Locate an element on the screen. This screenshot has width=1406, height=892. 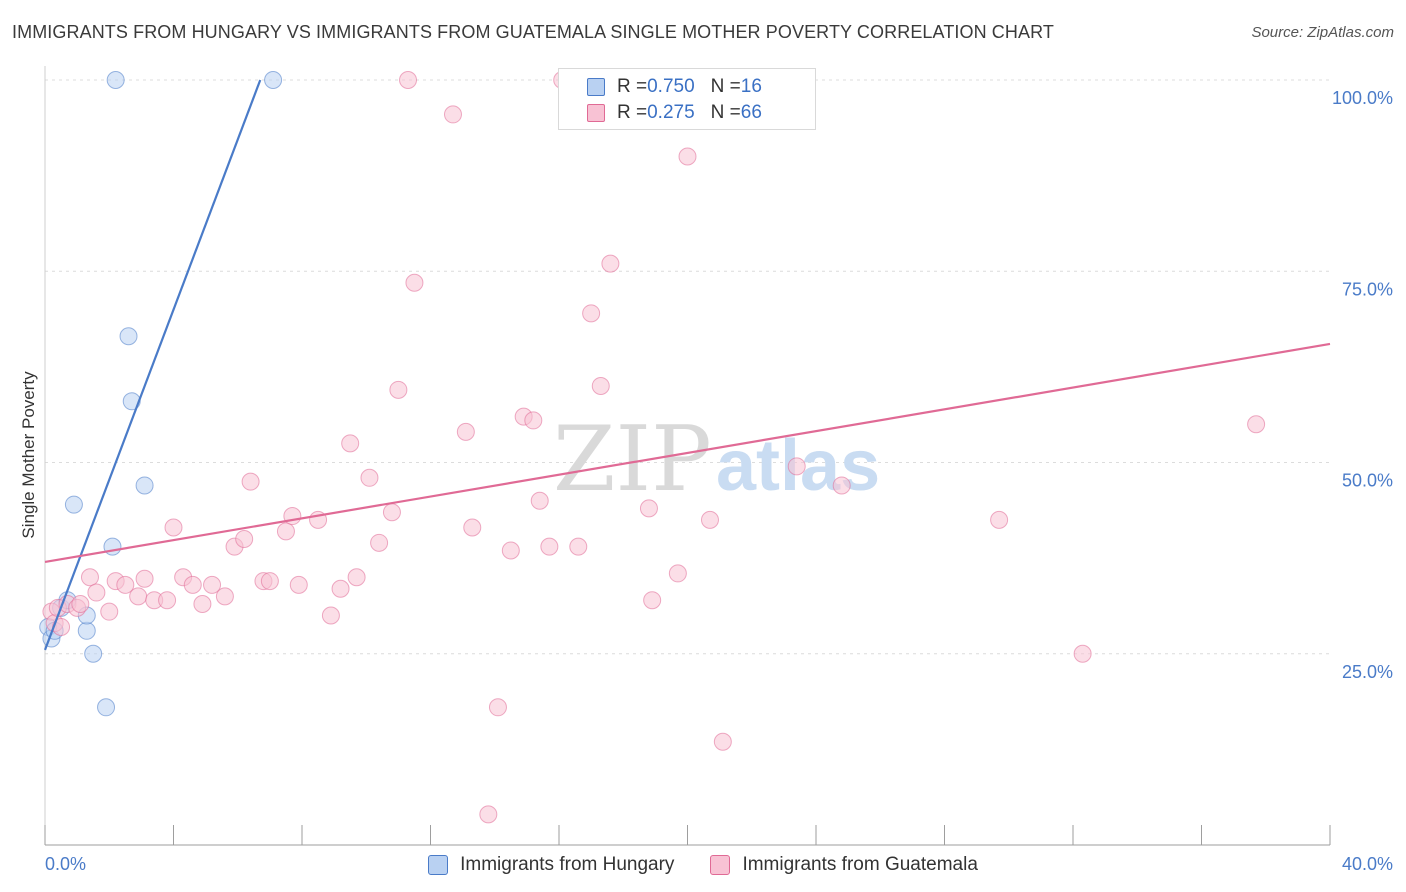
stats-row-hungary: R = 0.750 N = 16 is located at coordinates (674, 87).